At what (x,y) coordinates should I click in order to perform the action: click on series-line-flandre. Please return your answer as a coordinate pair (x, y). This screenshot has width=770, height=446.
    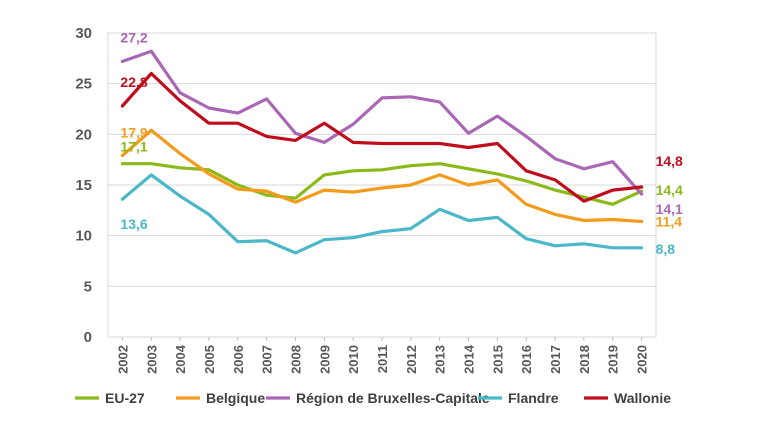
    Looking at the image, I should click on (382, 214).